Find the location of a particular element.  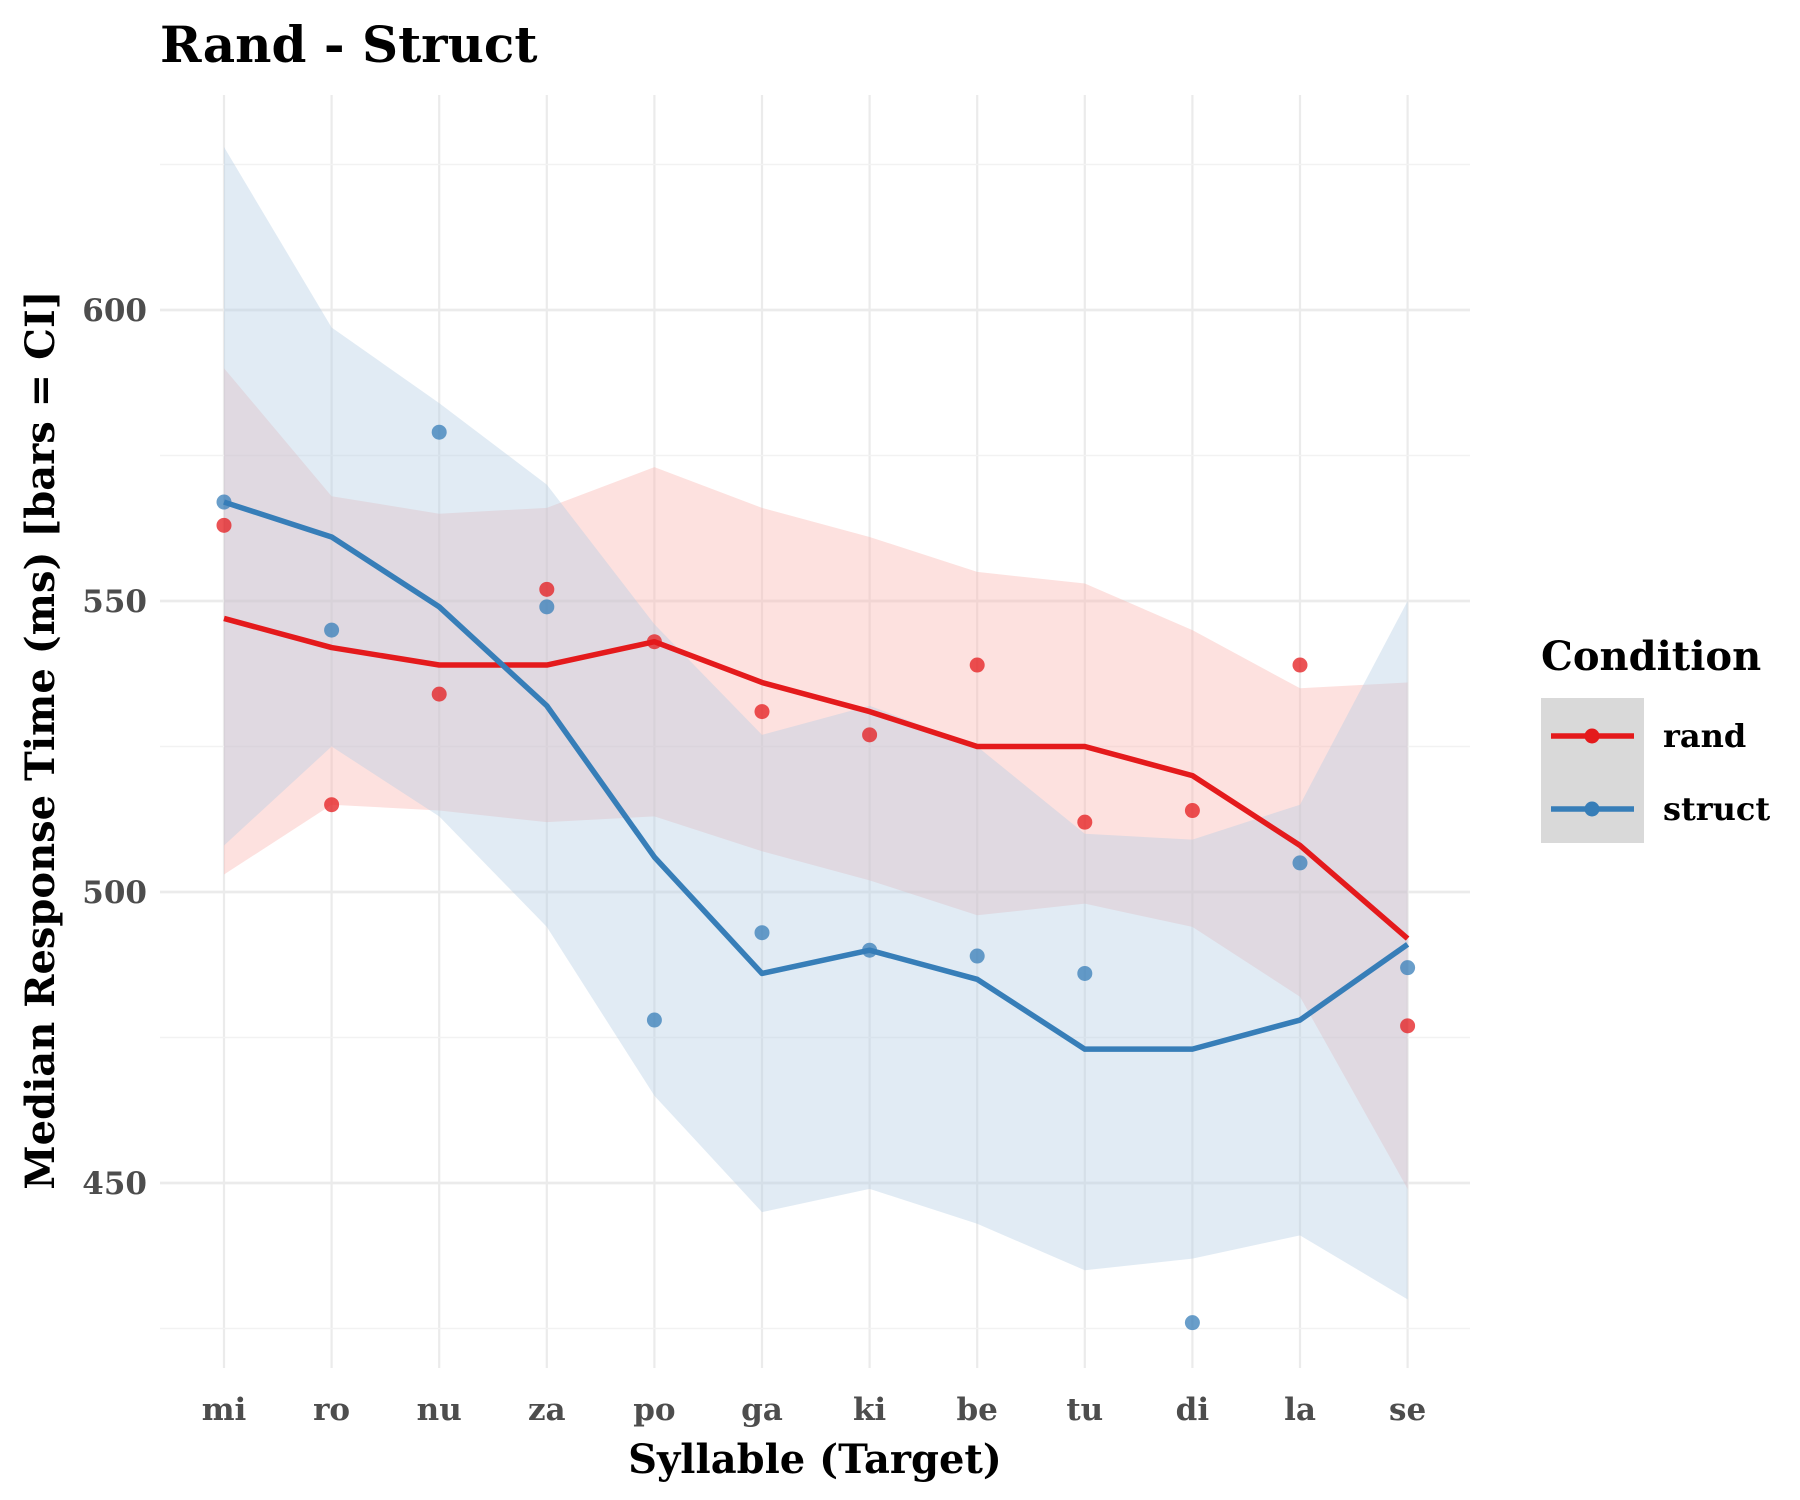

line-rand is located at coordinates (816, 778).